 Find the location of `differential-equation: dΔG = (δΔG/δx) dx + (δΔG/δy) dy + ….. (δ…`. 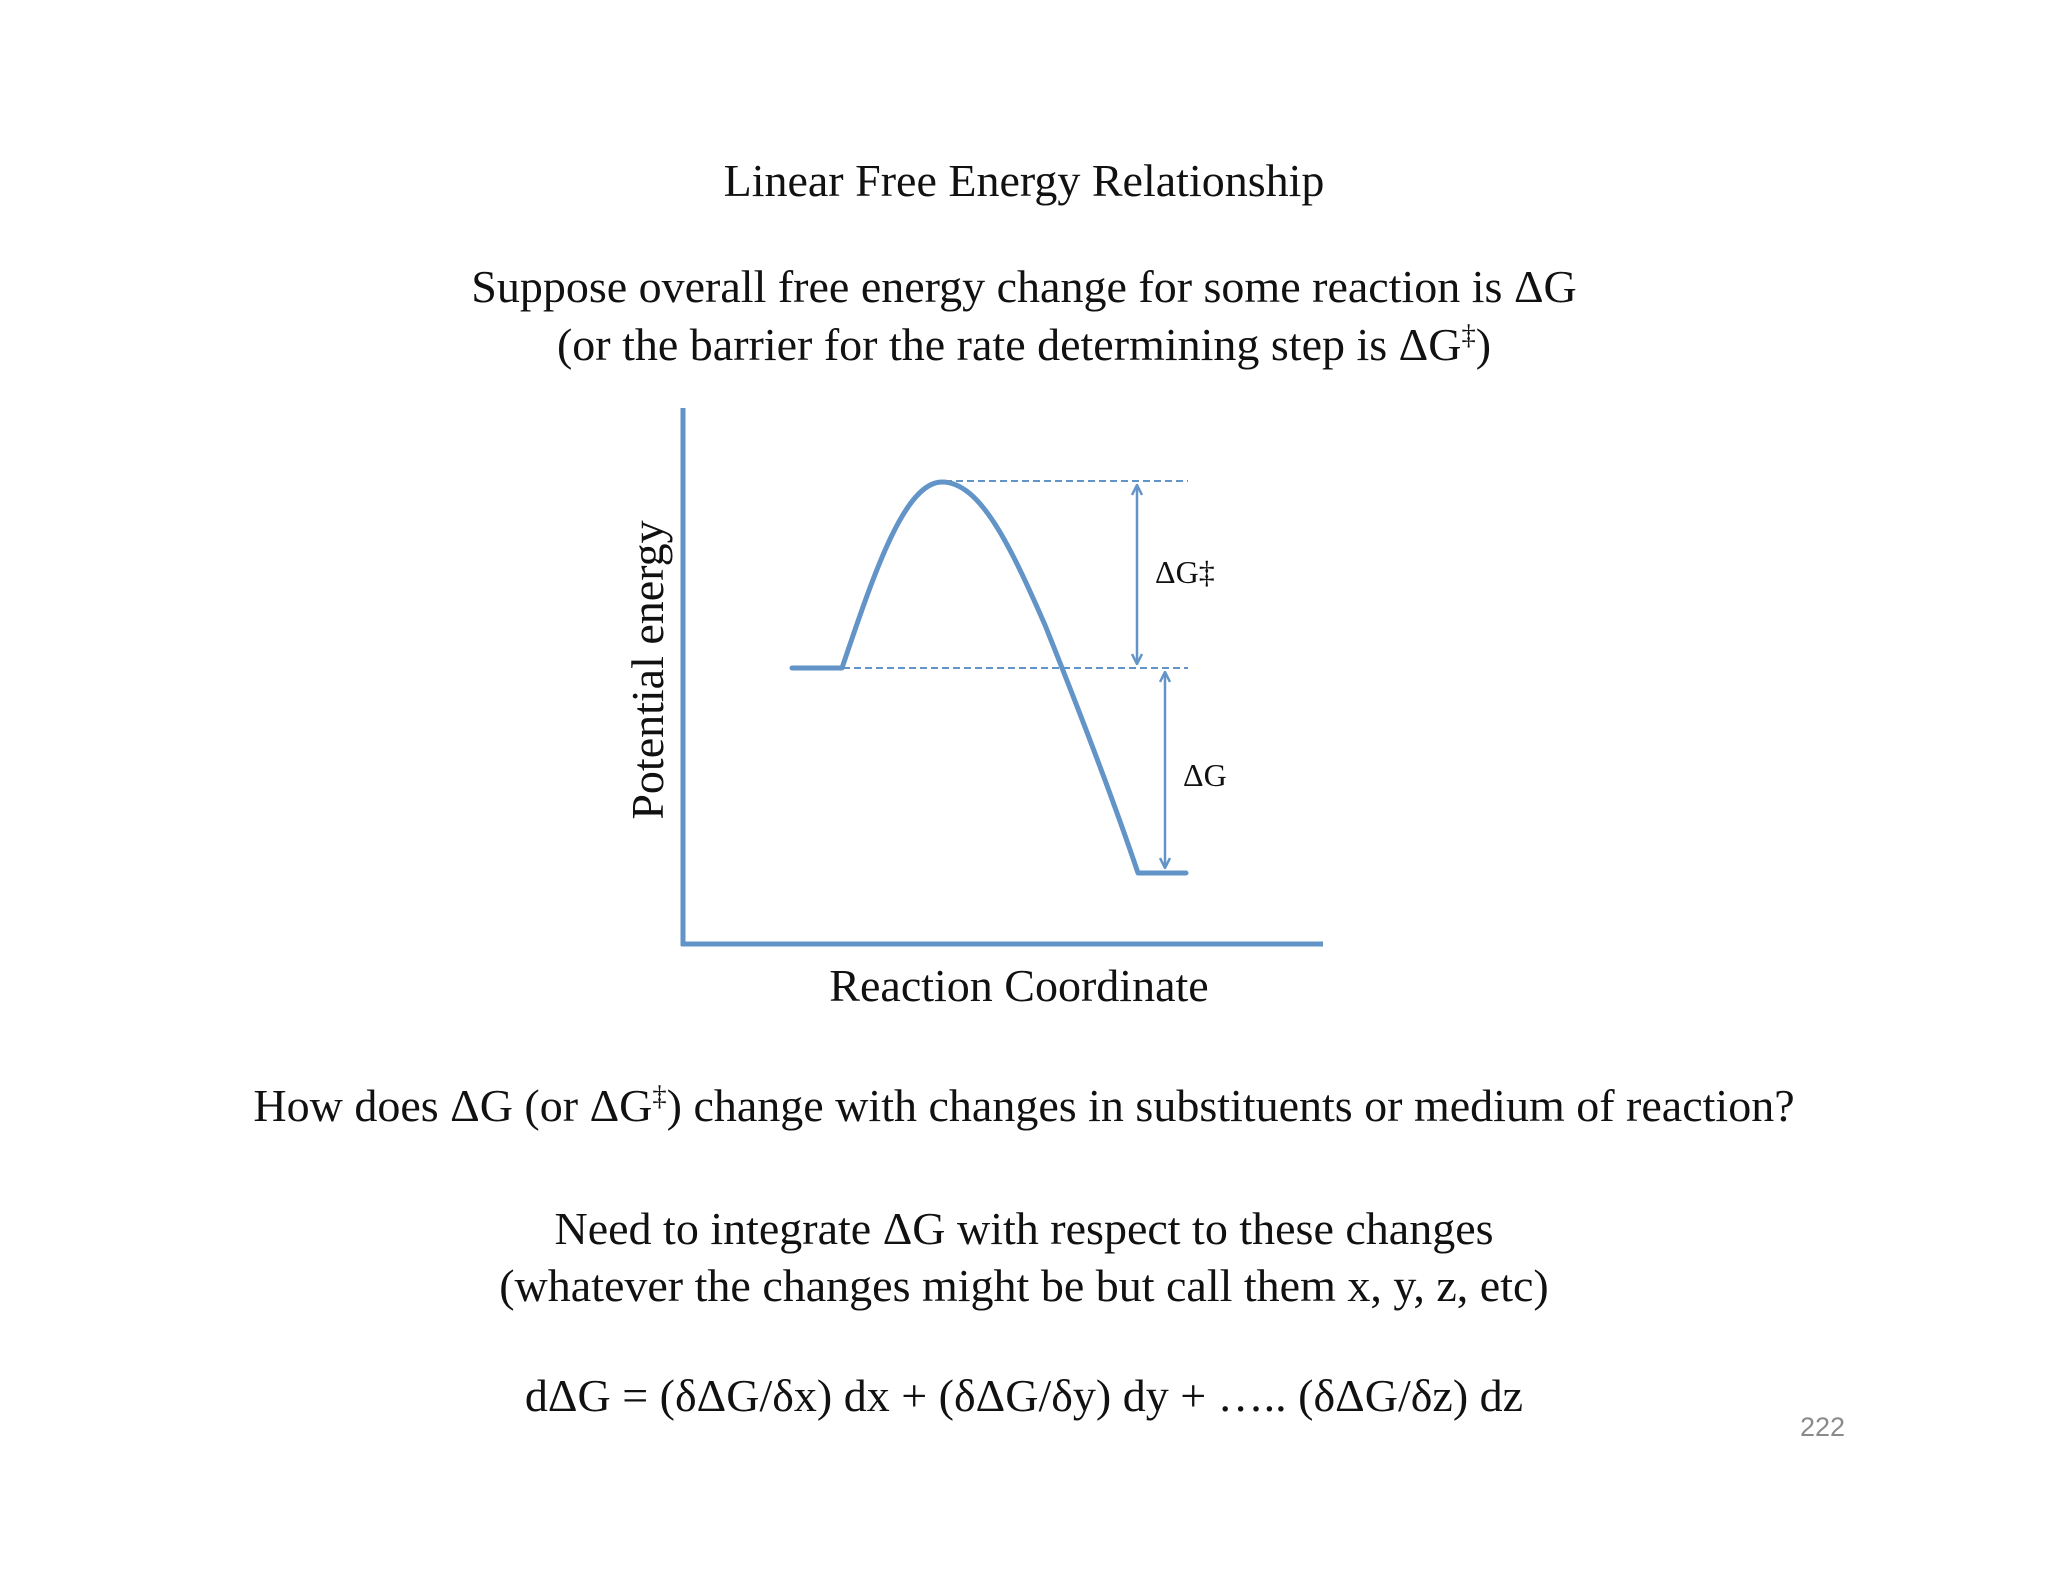

differential-equation: dΔG = (δΔG/δx) dx + (δΔG/δy) dy + ….. (δ… is located at coordinates (1024, 1395).